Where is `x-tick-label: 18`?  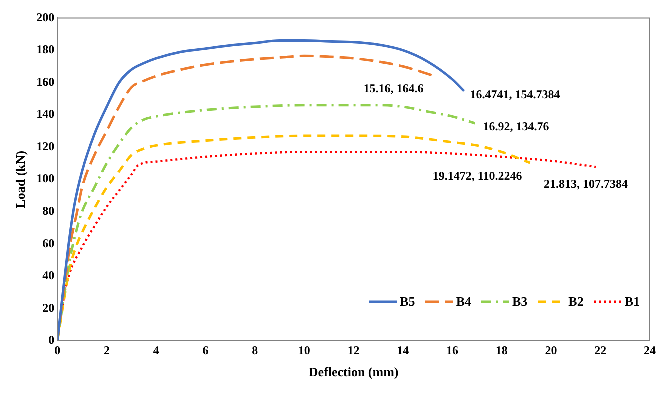
x-tick-label: 18 is located at coordinates (502, 350).